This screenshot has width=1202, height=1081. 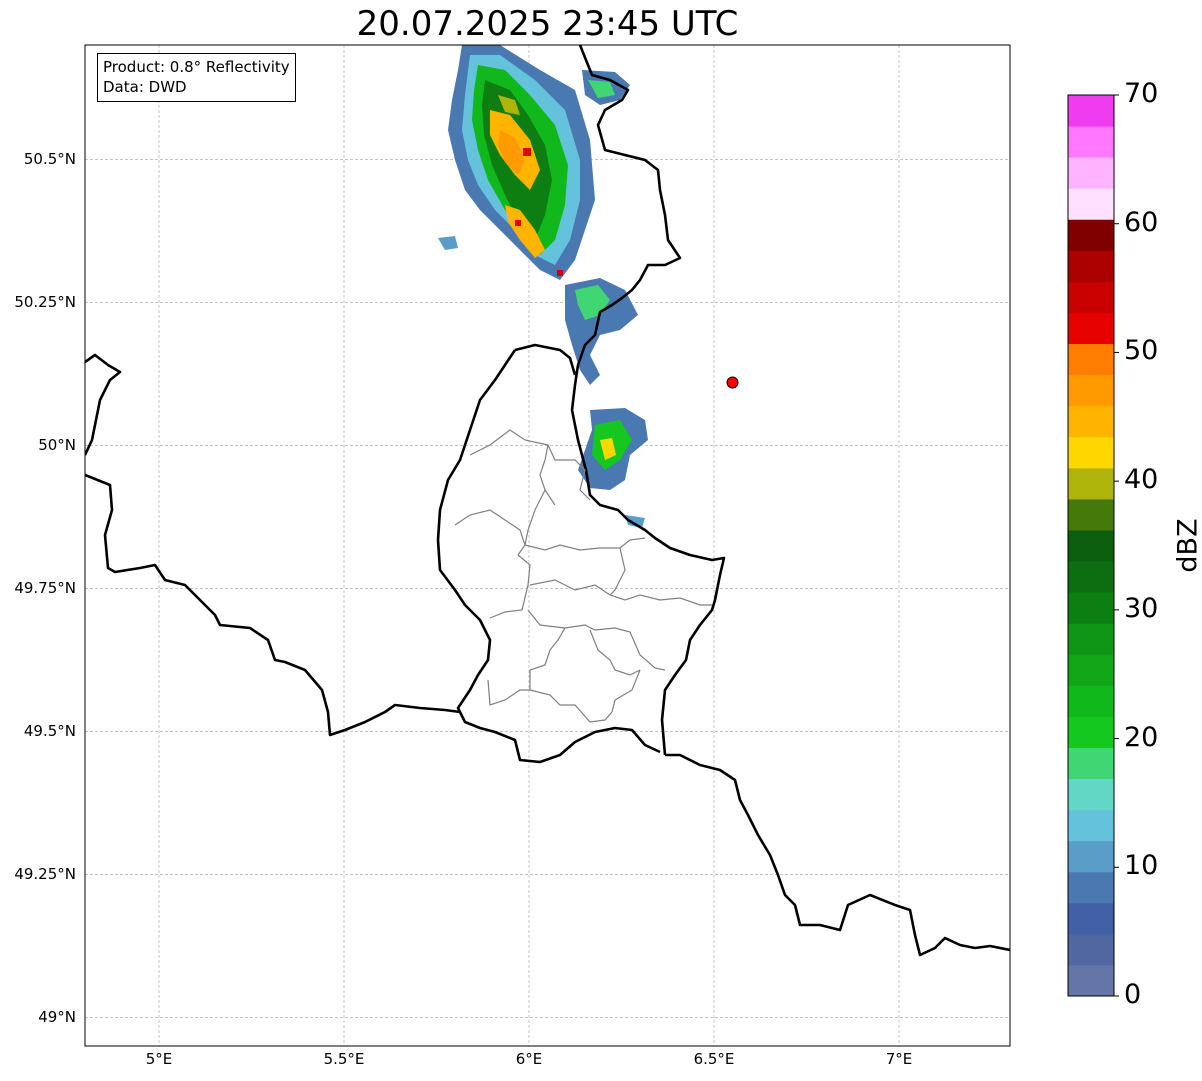 What do you see at coordinates (49, 731) in the screenshot?
I see `lat-tick-label: 49.5°N` at bounding box center [49, 731].